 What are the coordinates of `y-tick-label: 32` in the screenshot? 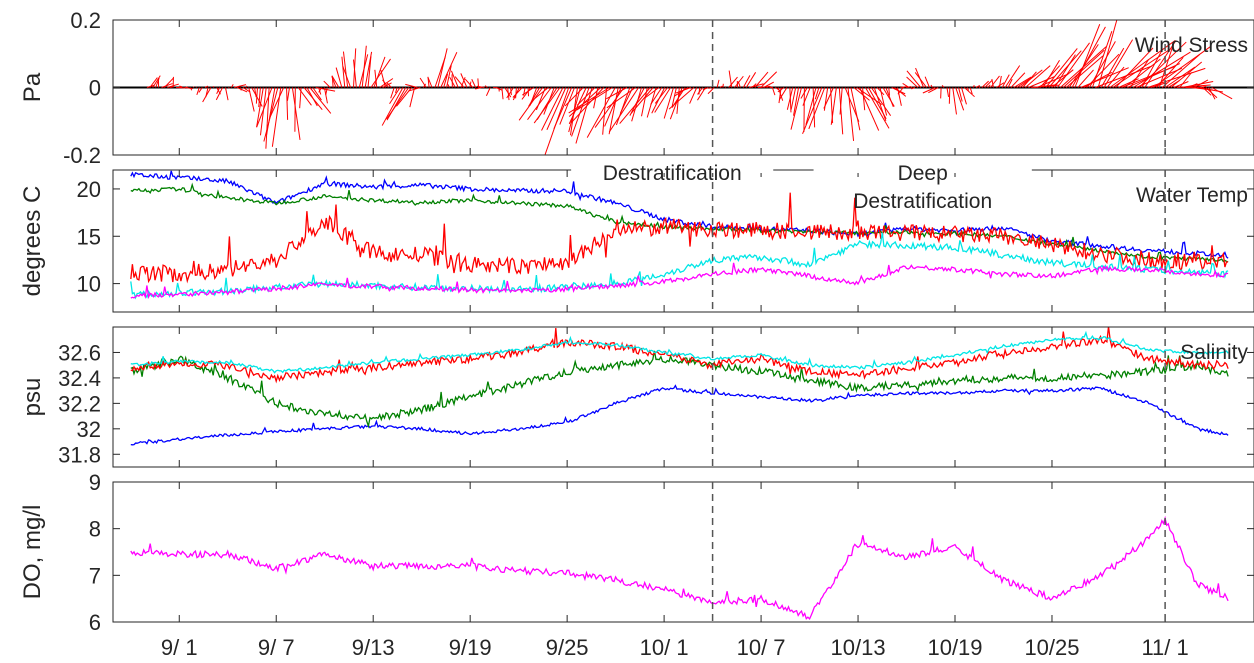 It's located at (89, 429).